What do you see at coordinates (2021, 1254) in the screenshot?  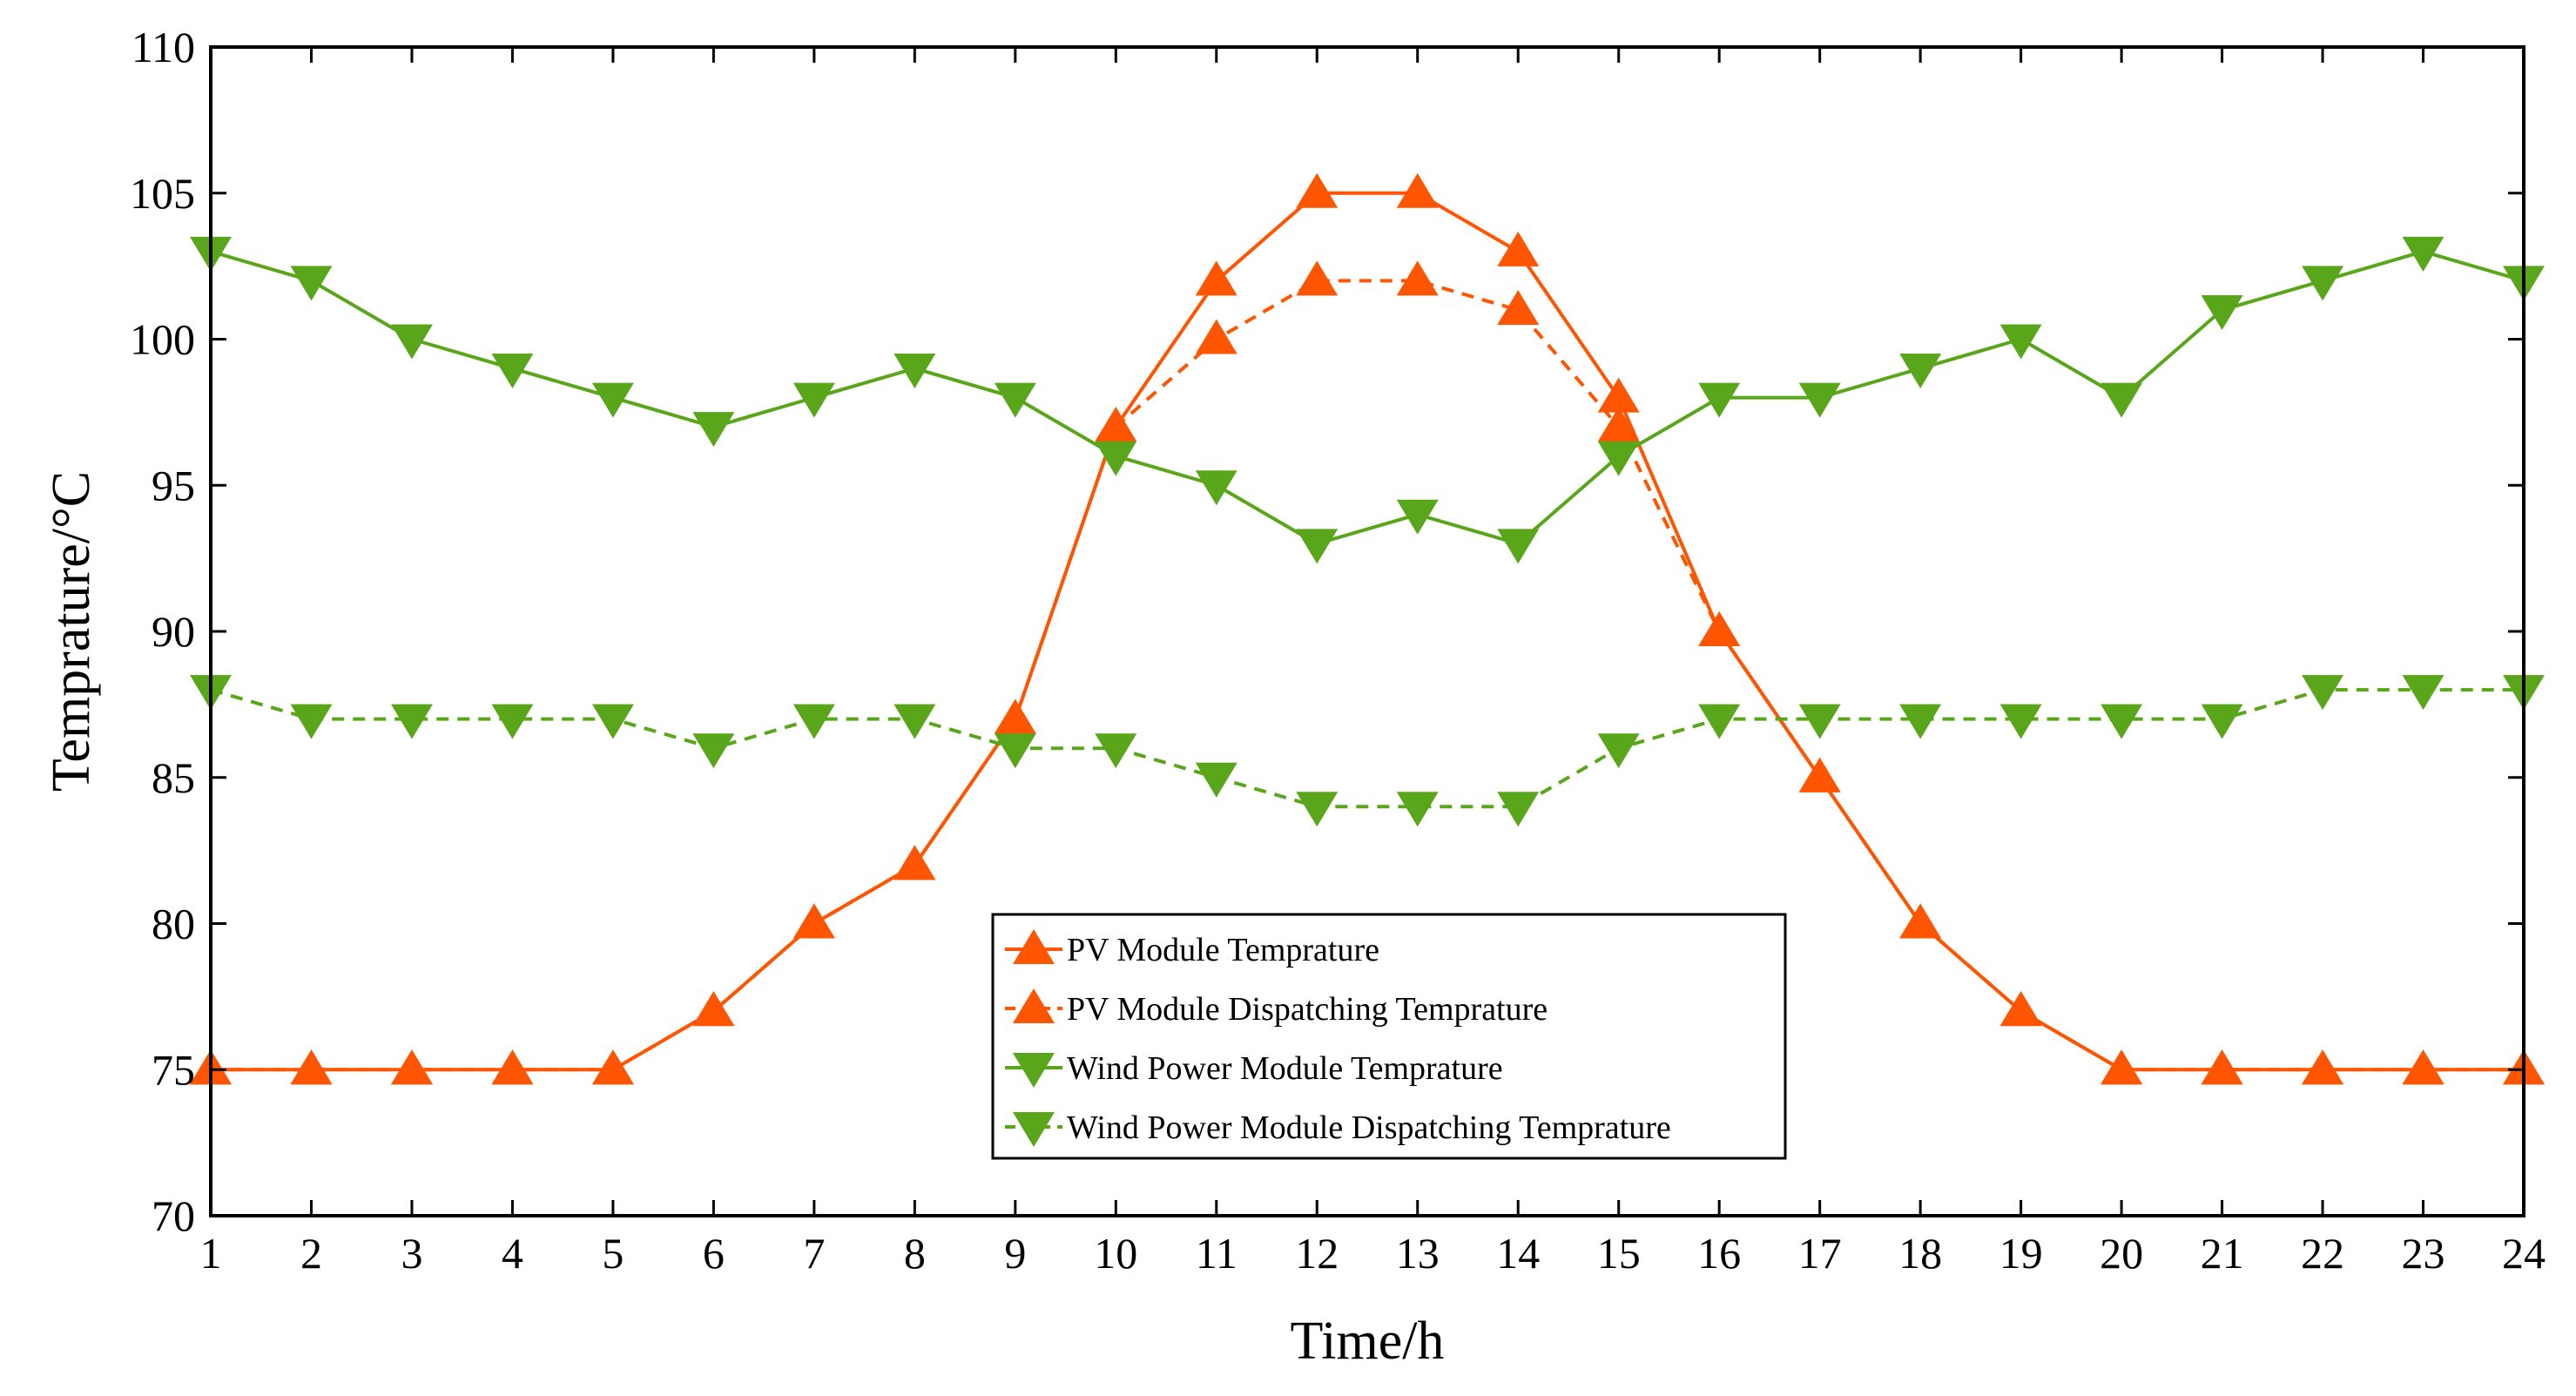 I see `x-tick-label: 19` at bounding box center [2021, 1254].